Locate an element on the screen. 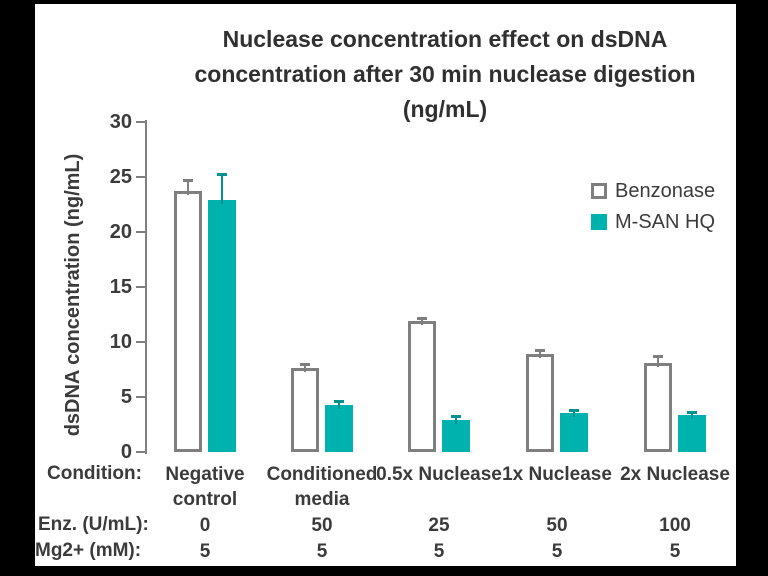 This screenshot has width=768, height=576. table-cell: 100 is located at coordinates (675, 525).